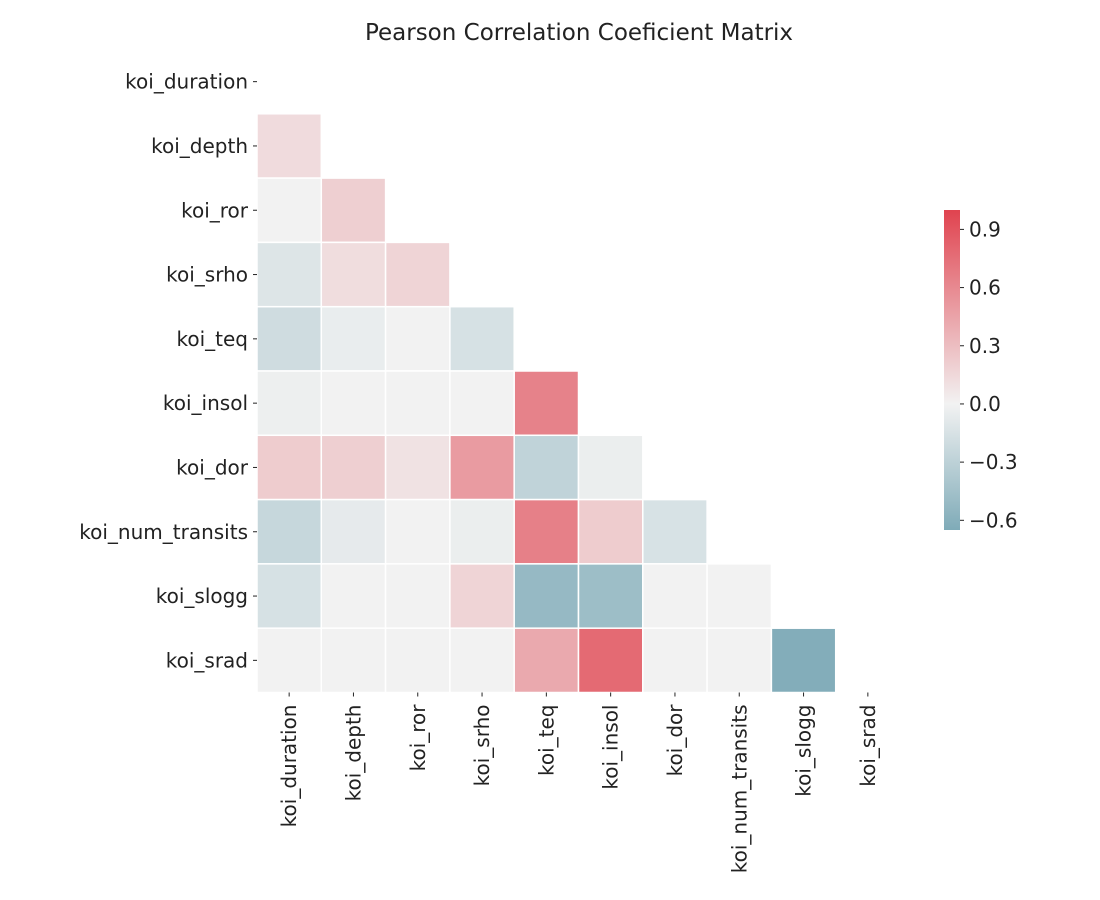  I want to click on colorbar-tick-label: 0.3, so click(985, 346).